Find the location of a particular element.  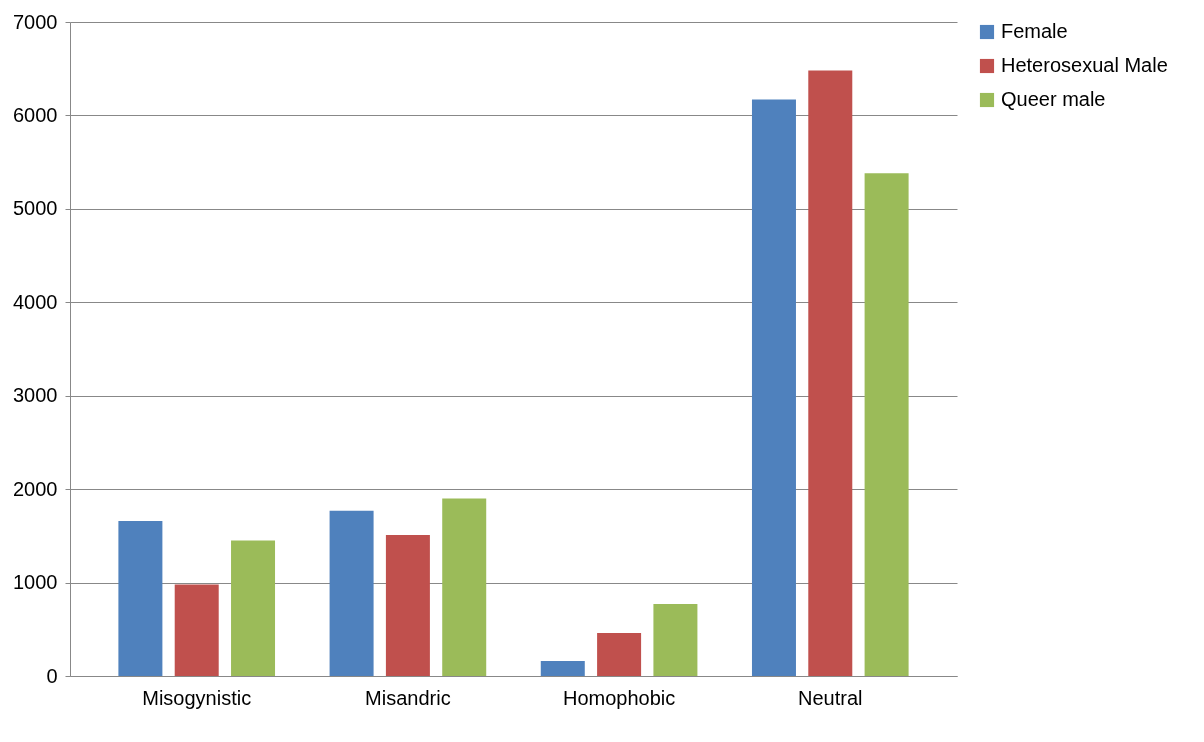

y-tick-label: 1000 is located at coordinates (35, 582).